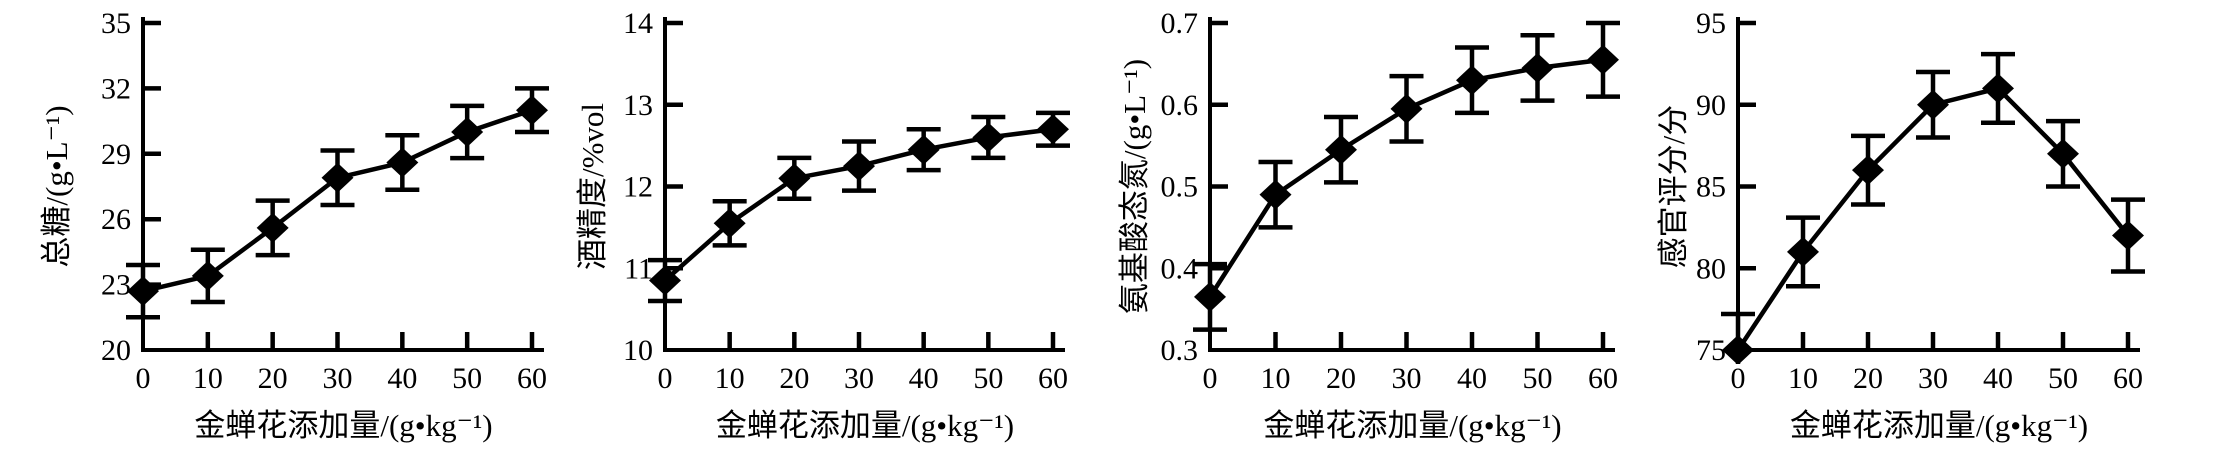 The image size is (2223, 468). Describe the element at coordinates (116, 219) in the screenshot. I see `y-tick-label: 26` at that location.